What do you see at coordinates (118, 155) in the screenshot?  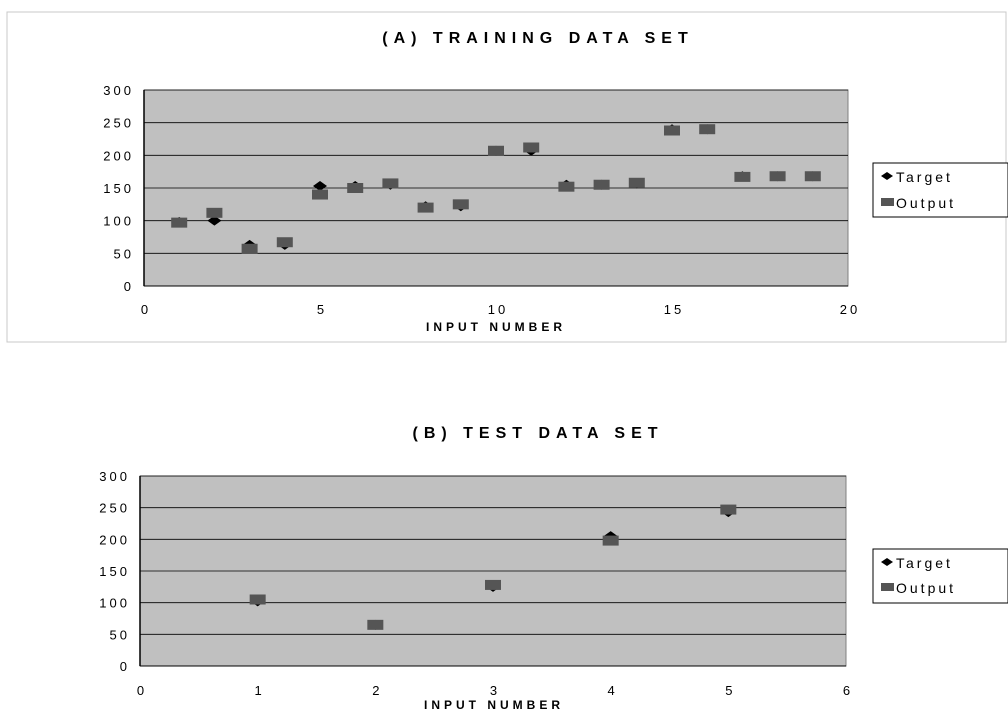 I see `chart-a-y-tick-label: 200` at bounding box center [118, 155].